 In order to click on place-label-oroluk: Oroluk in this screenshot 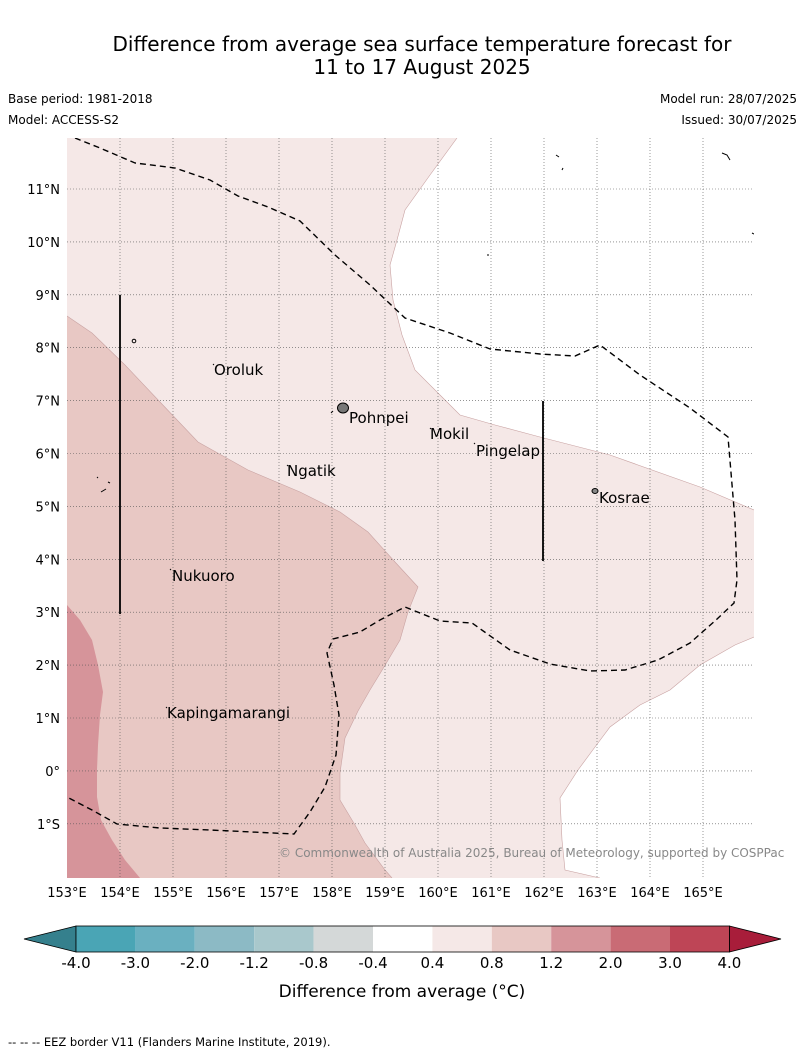, I will do `click(238, 370)`.